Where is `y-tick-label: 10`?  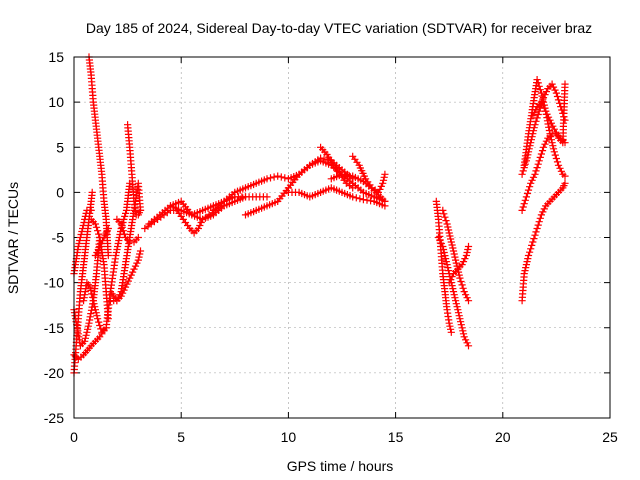 y-tick-label: 10 is located at coordinates (56, 102).